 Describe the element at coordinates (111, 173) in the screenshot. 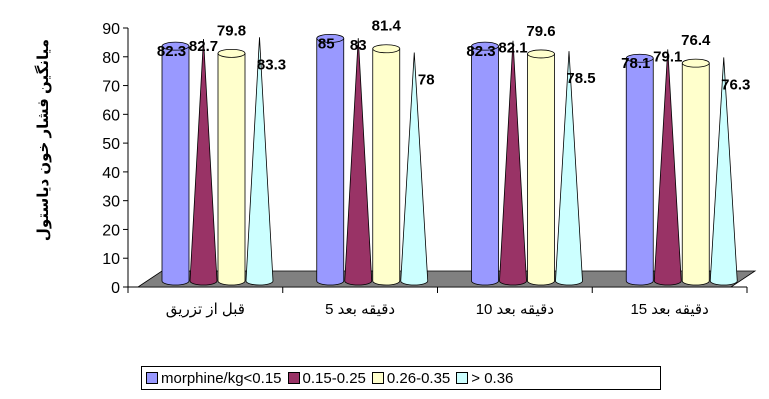

I see `y-tick-label: 40` at that location.